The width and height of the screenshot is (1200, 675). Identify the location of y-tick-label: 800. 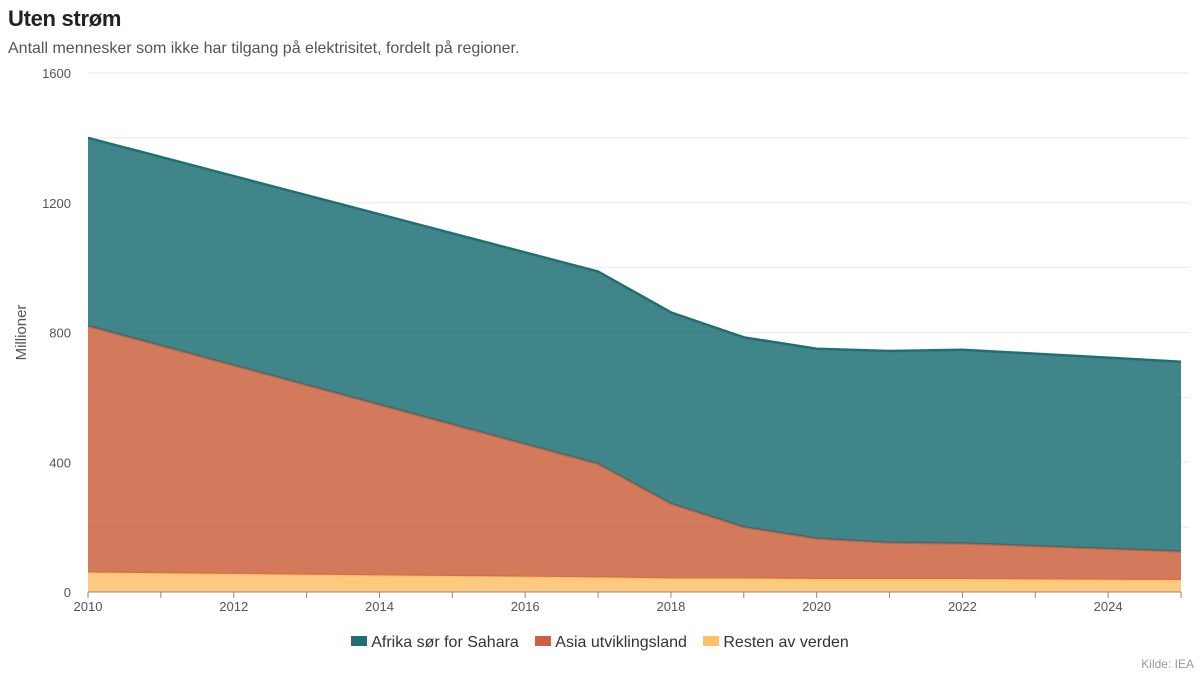
(60, 333).